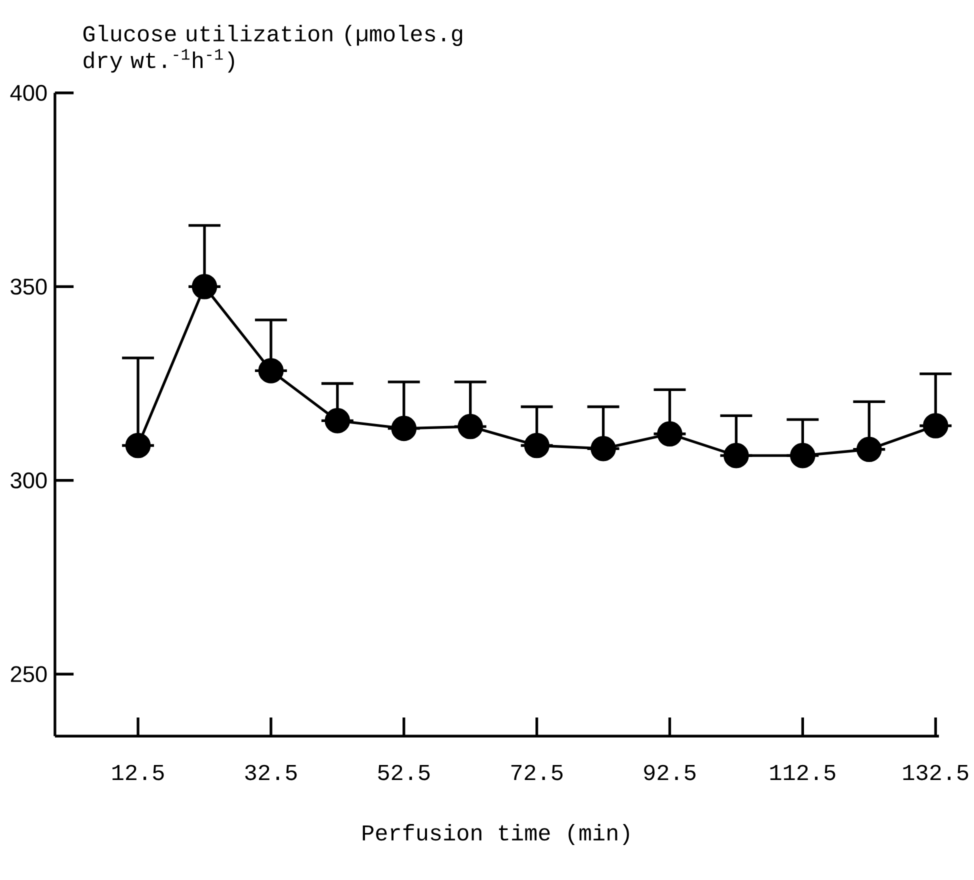 Image resolution: width=974 pixels, height=880 pixels. Describe the element at coordinates (138, 772) in the screenshot. I see `x-tick-label: 12.5` at that location.